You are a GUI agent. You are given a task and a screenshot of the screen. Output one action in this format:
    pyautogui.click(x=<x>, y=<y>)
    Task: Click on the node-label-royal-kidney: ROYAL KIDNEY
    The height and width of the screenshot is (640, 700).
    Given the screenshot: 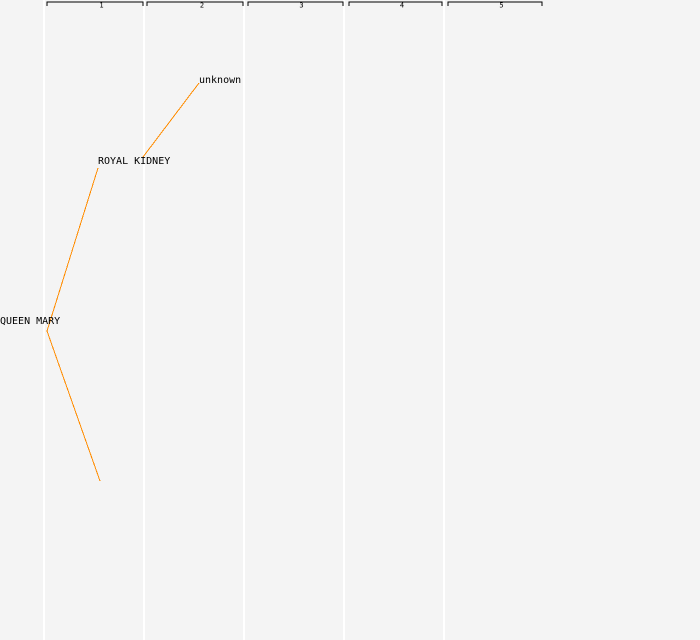 What is the action you would take?
    pyautogui.click(x=134, y=161)
    